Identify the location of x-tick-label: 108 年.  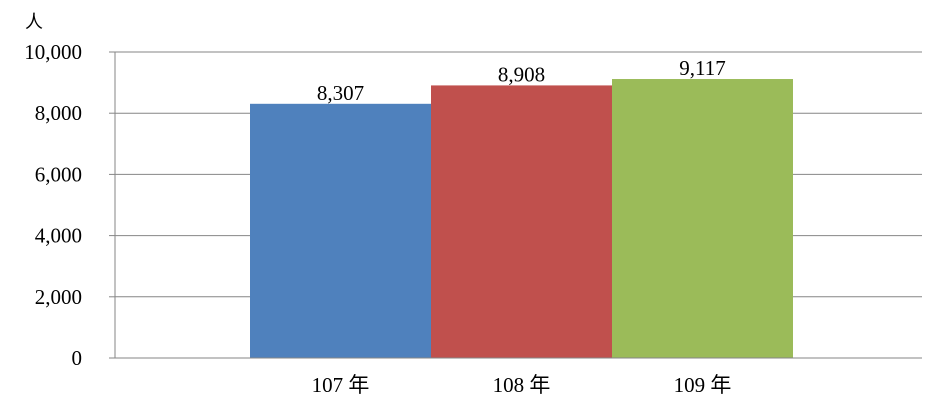
(522, 385).